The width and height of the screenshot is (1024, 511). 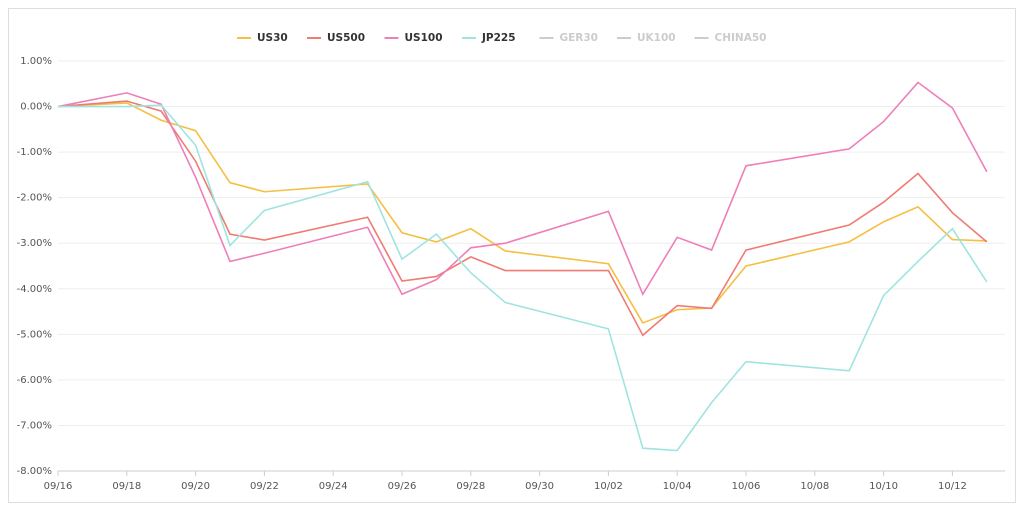 What do you see at coordinates (539, 486) in the screenshot?
I see `x-tick-label: 09/30` at bounding box center [539, 486].